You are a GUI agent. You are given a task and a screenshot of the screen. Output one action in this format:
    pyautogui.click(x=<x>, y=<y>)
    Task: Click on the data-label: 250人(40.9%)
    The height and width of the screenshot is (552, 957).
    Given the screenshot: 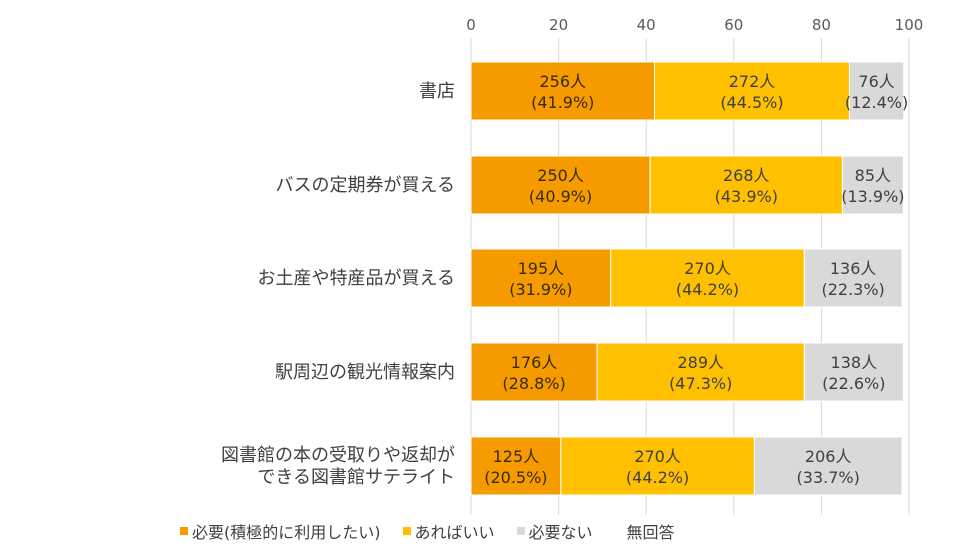 What is the action you would take?
    pyautogui.click(x=560, y=186)
    